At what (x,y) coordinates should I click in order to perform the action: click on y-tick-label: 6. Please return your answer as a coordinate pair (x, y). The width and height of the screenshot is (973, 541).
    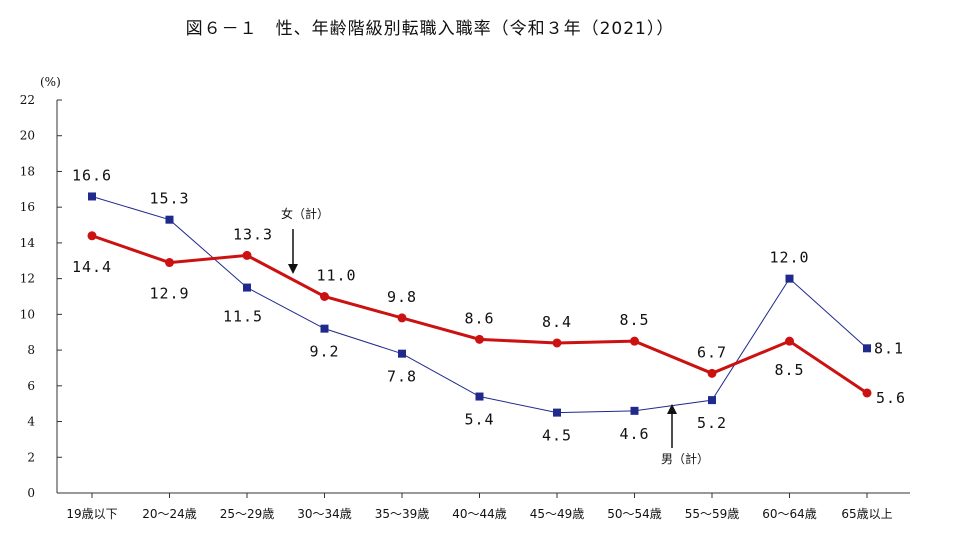
    Looking at the image, I should click on (31, 386).